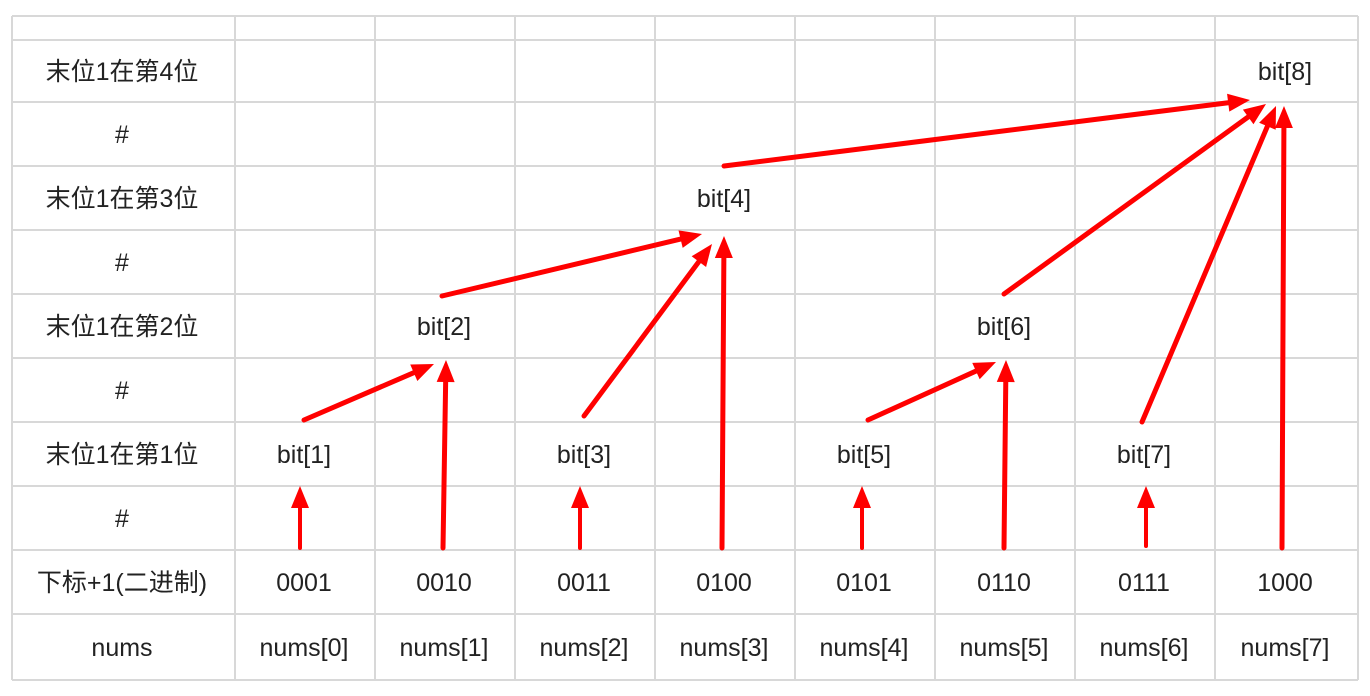  Describe the element at coordinates (724, 199) in the screenshot. I see `bit-node-4: bit[4]` at that location.